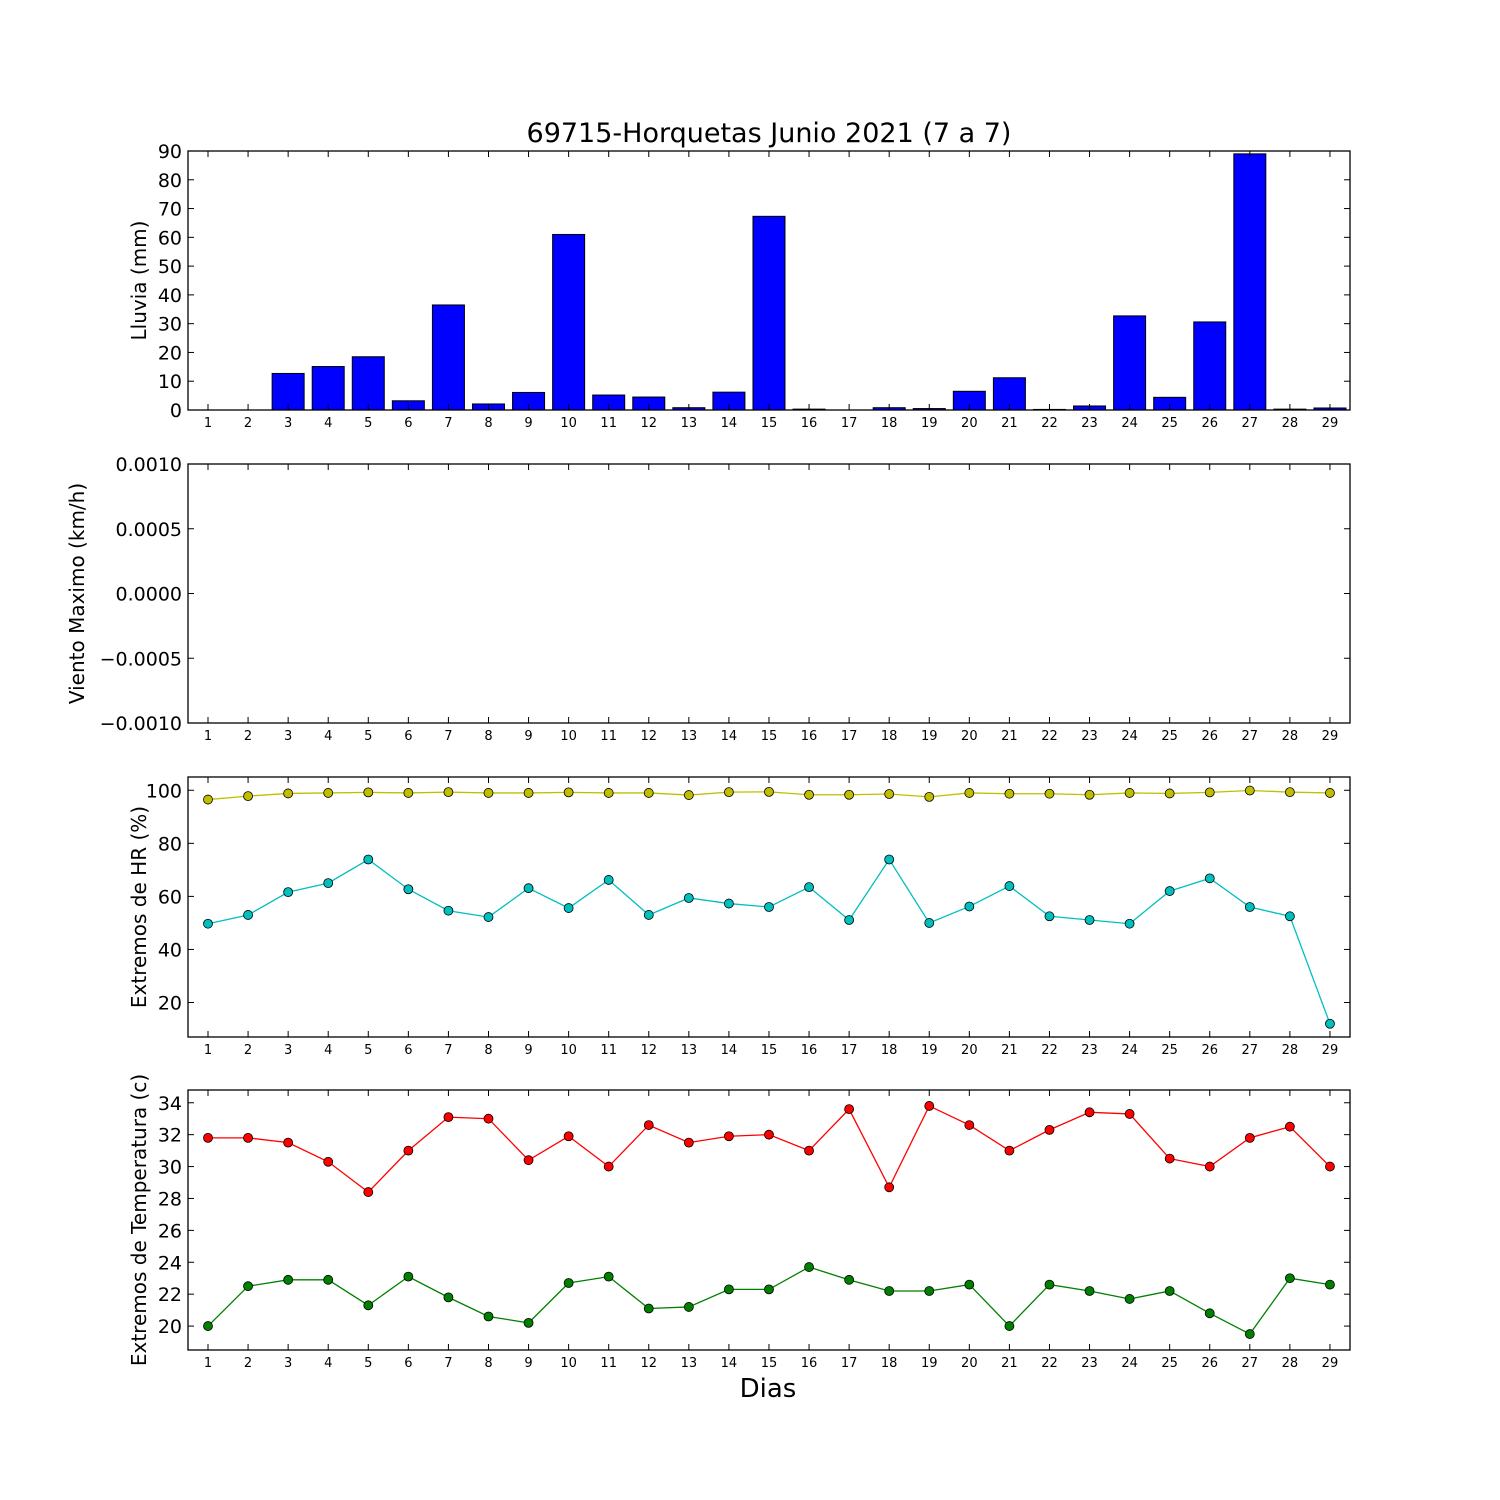  Describe the element at coordinates (849, 423) in the screenshot. I see `rain-xtick-label-17: 17` at that location.